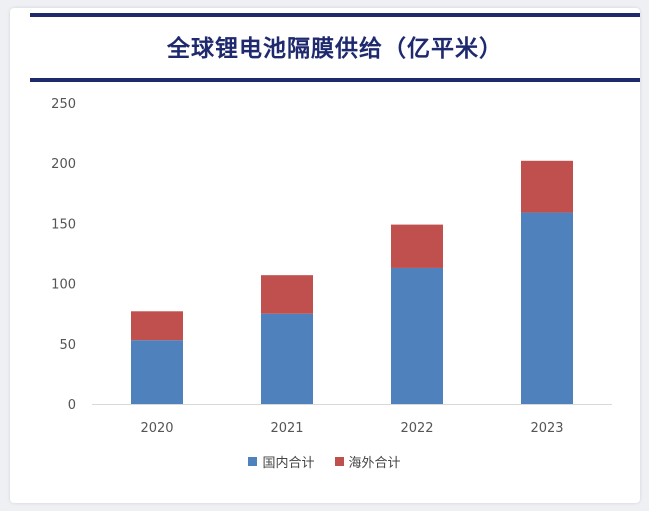  Describe the element at coordinates (157, 372) in the screenshot. I see `bar-domestic-2020` at that location.